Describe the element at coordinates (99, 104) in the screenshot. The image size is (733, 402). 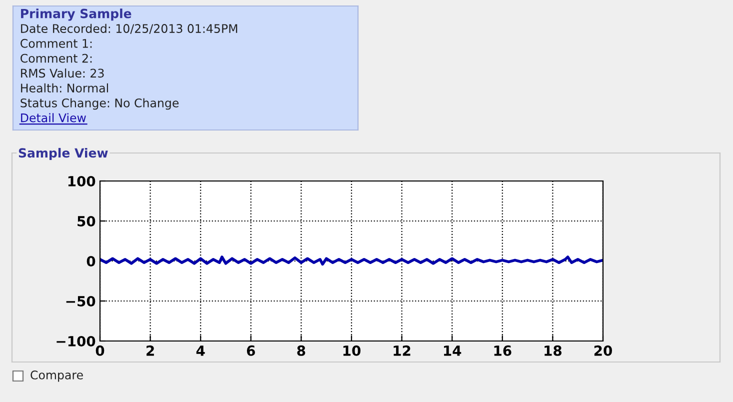
I see `text: Status Change: No Change` at that location.